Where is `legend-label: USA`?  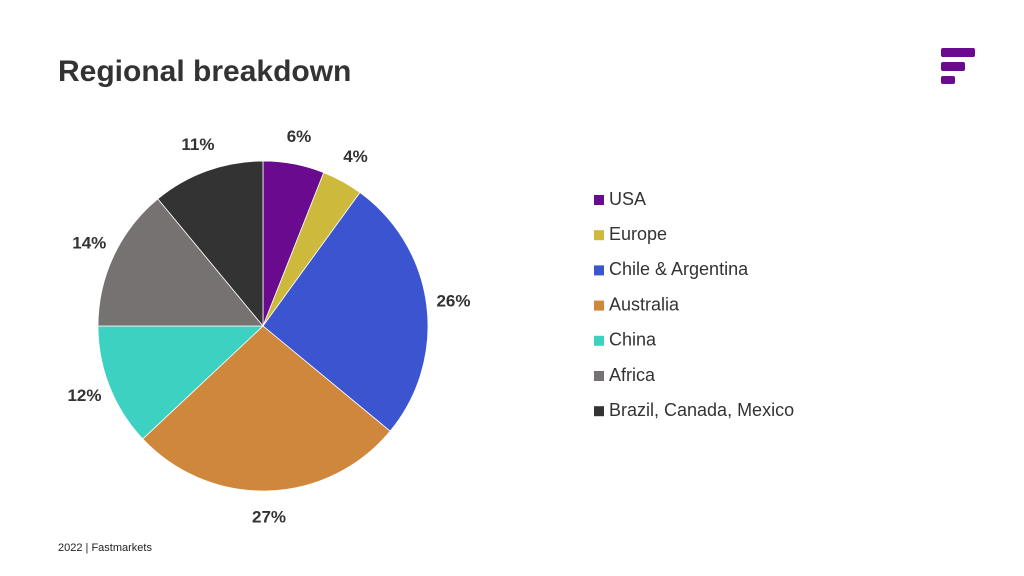 legend-label: USA is located at coordinates (627, 199).